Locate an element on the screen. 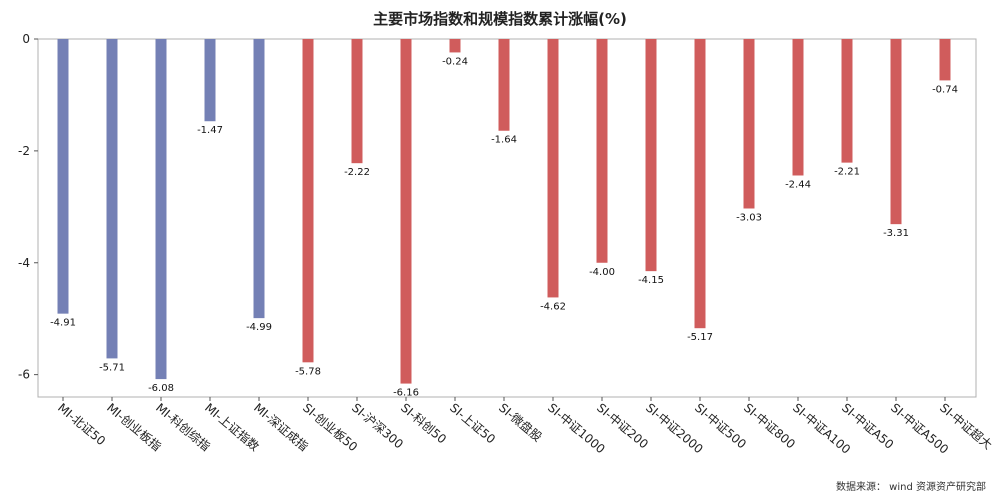 This screenshot has height=500, width=1000. data-label: -4.91 is located at coordinates (63, 323).